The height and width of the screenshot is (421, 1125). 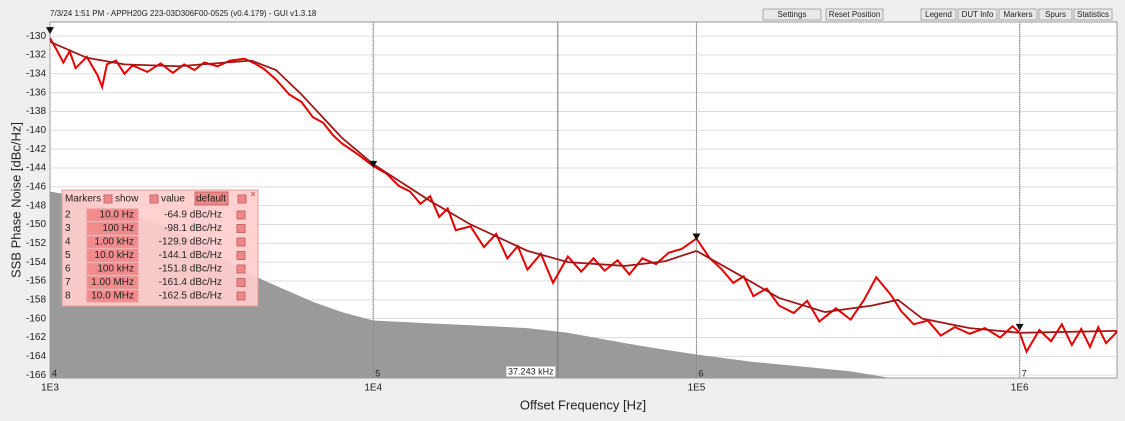 I want to click on toolbar-button-label: Reset Position, so click(x=855, y=14).